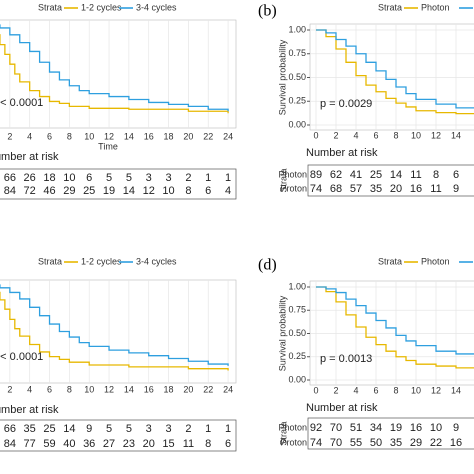 This screenshot has height=474, width=474. What do you see at coordinates (228, 136) in the screenshot?
I see `x-tick-label: 24` at bounding box center [228, 136].